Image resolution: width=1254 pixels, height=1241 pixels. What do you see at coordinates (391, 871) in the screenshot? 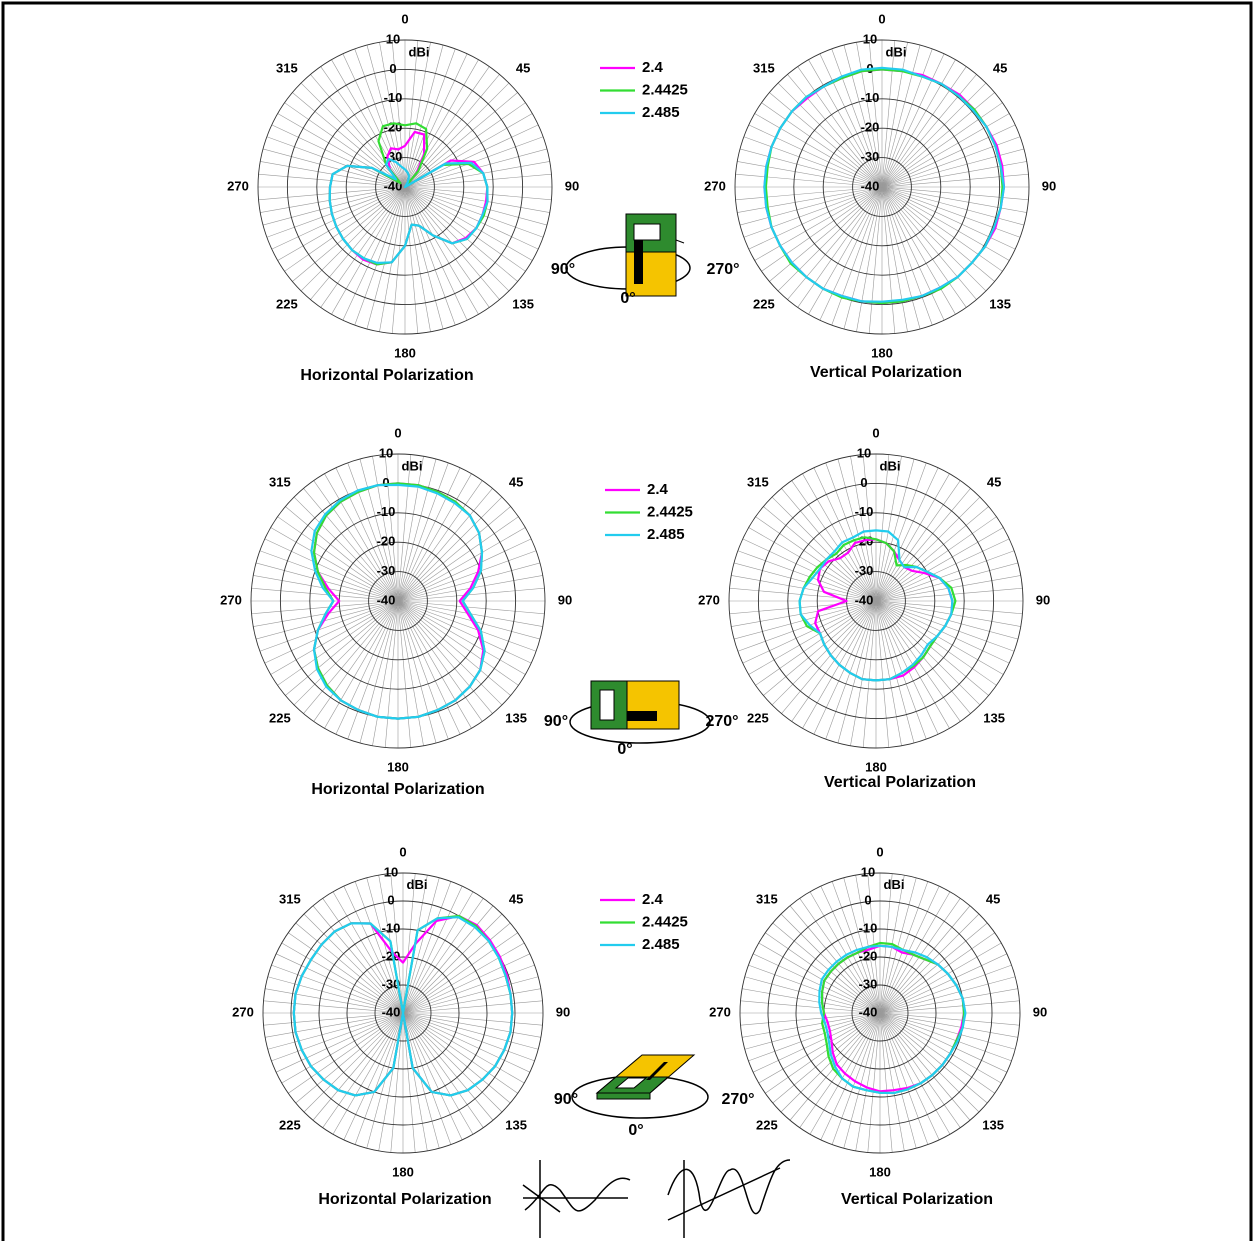
I see `r-tick-label: 10` at bounding box center [391, 871].